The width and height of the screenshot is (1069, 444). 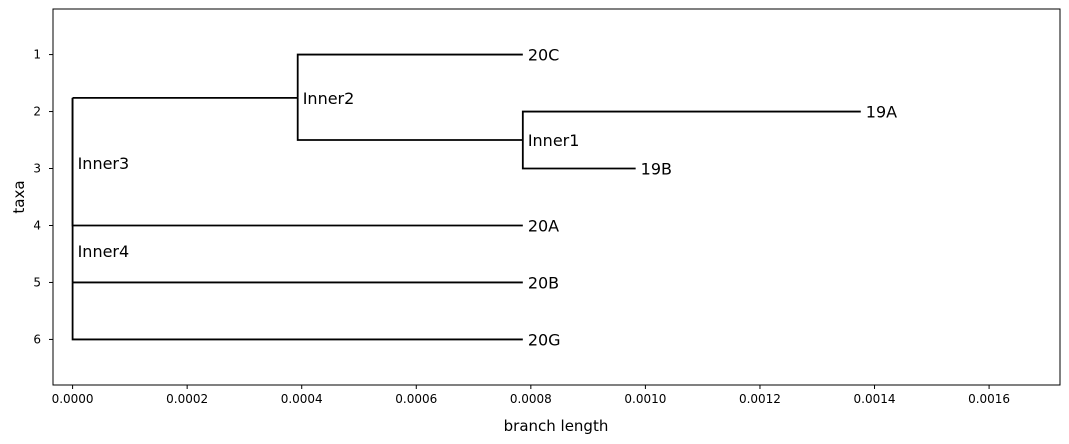 What do you see at coordinates (531, 399) in the screenshot?
I see `x-tick-label: 0.0008` at bounding box center [531, 399].